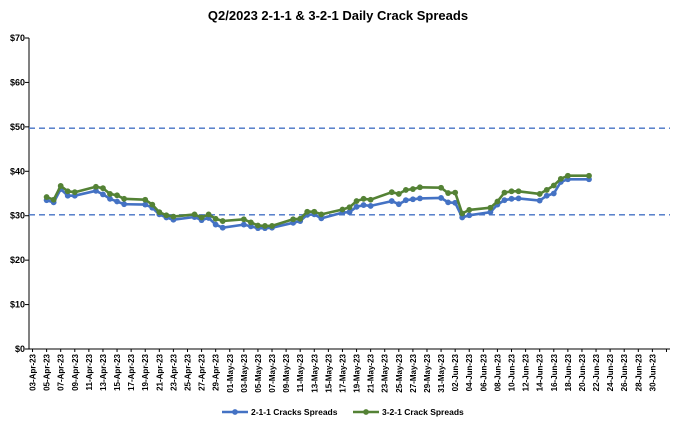  I want to click on x-tick-label: 16-Jun-23, so click(554, 372).